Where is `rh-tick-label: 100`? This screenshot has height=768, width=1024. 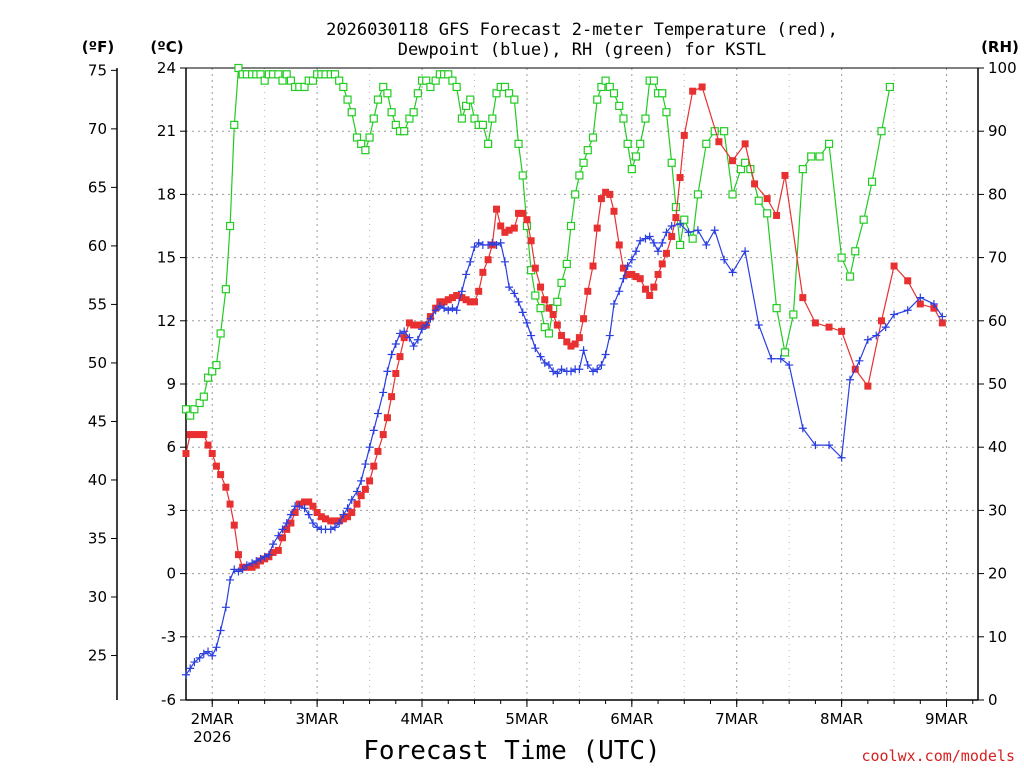
rh-tick-label: 100 is located at coordinates (1002, 68).